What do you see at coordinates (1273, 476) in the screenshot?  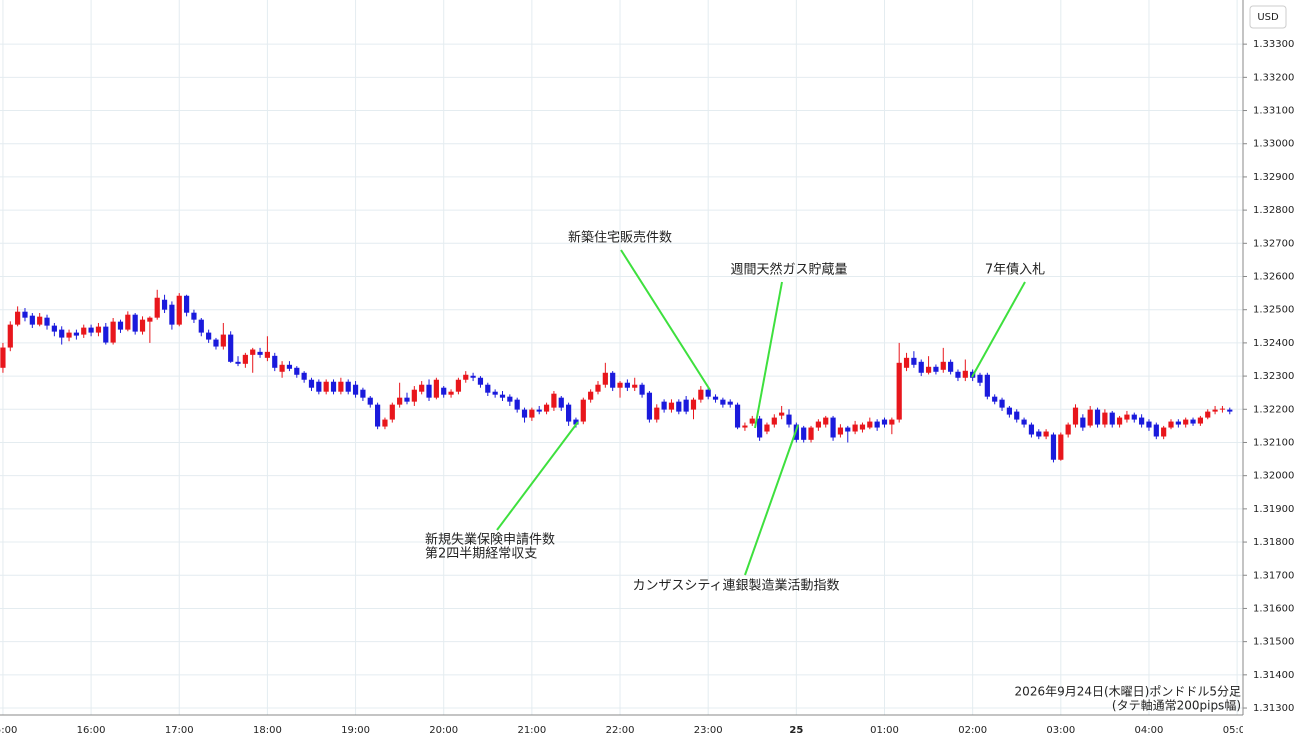 I see `y-tick-label: 1.32000` at bounding box center [1273, 476].